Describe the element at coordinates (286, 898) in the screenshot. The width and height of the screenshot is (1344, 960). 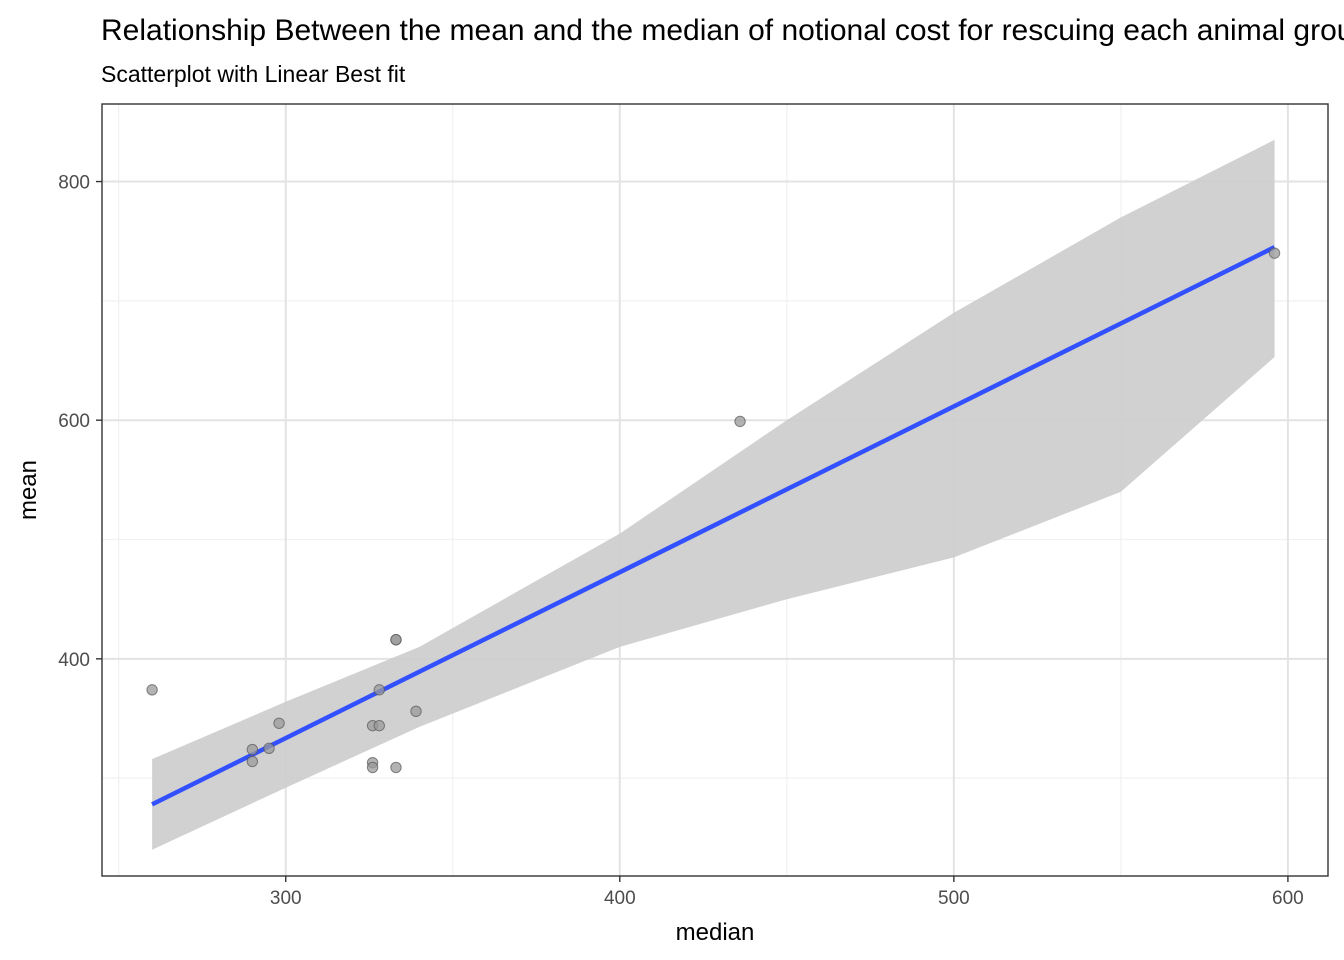
I see `x-tick-label: 300` at that location.